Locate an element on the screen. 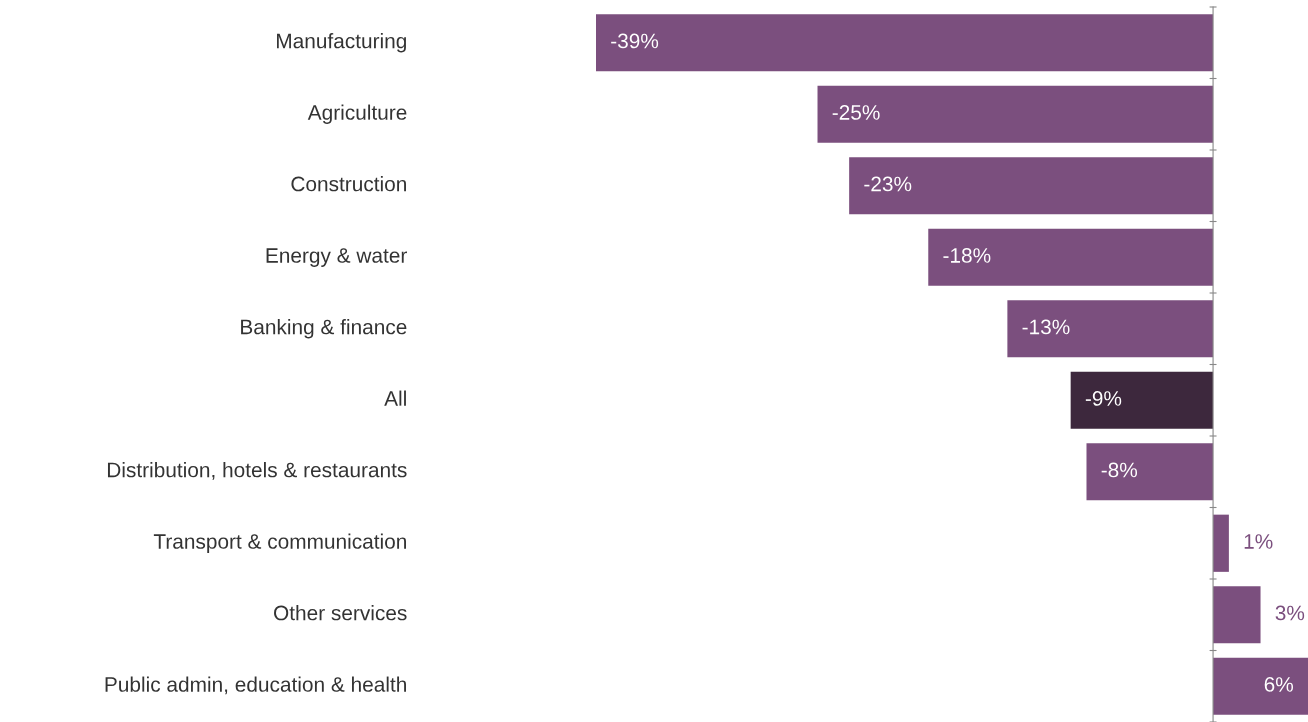 The height and width of the screenshot is (722, 1308). data-label: -8% is located at coordinates (1119, 470).